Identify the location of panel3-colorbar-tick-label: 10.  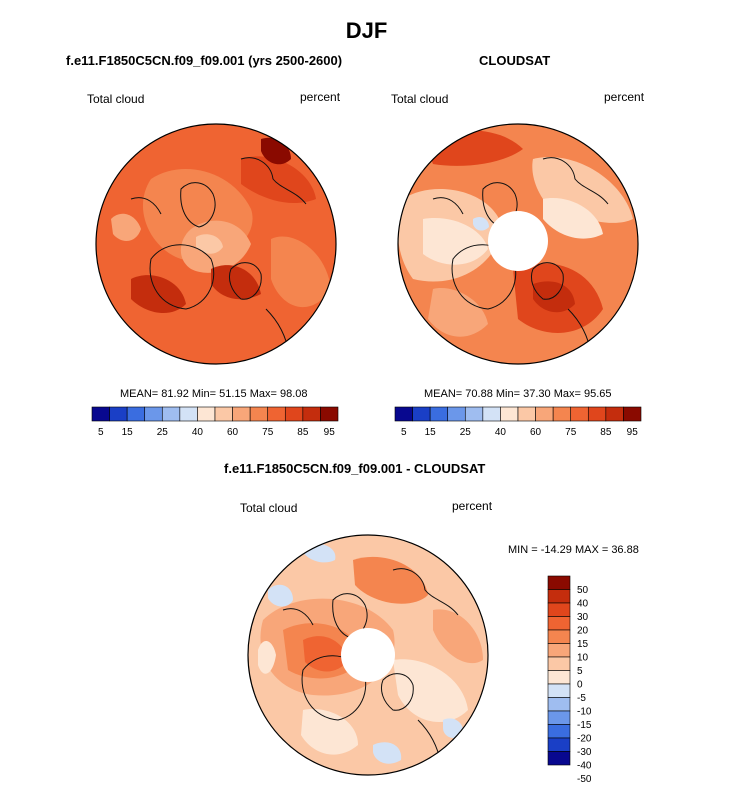
(583, 658).